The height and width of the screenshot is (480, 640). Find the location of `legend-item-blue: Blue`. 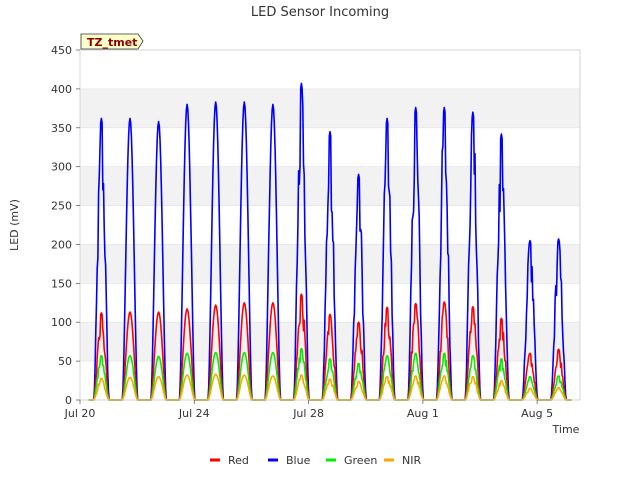

legend-item-blue: Blue is located at coordinates (289, 460).